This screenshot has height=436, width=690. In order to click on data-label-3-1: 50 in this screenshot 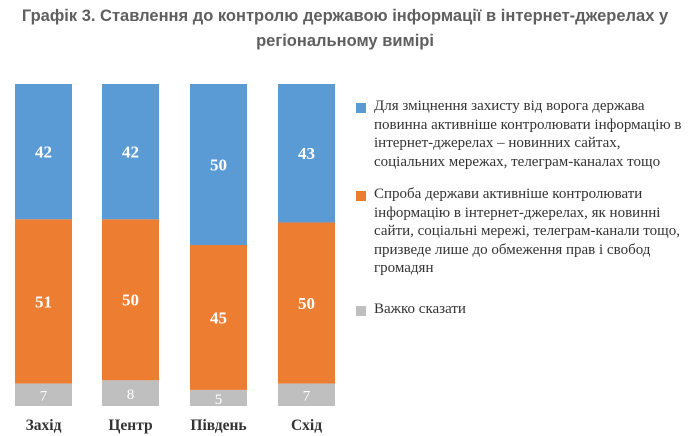, I will do `click(306, 303)`.